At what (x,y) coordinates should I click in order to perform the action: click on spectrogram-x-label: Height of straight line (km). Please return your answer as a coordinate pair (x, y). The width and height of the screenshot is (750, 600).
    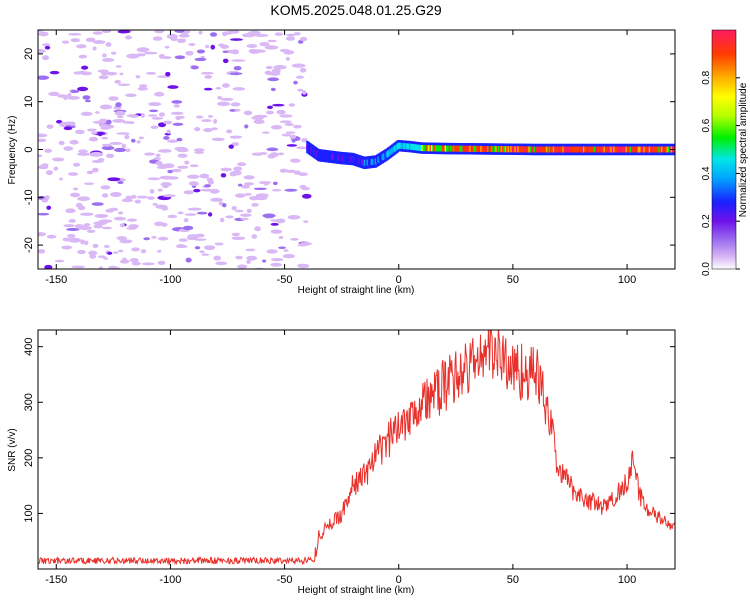
    Looking at the image, I should click on (356, 290).